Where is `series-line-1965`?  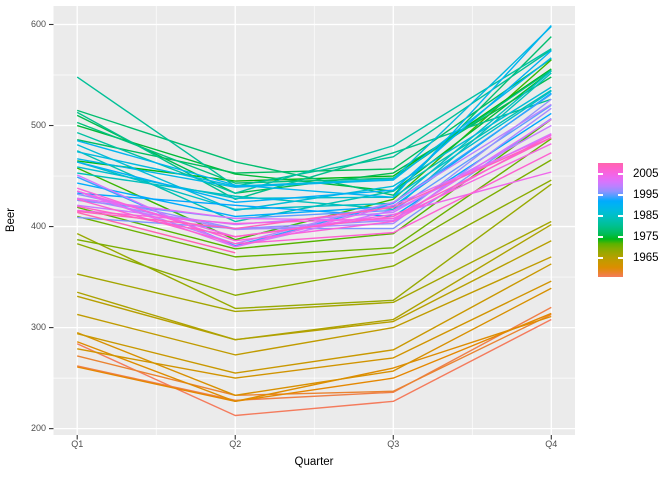
series-line-1965 is located at coordinates (314, 290).